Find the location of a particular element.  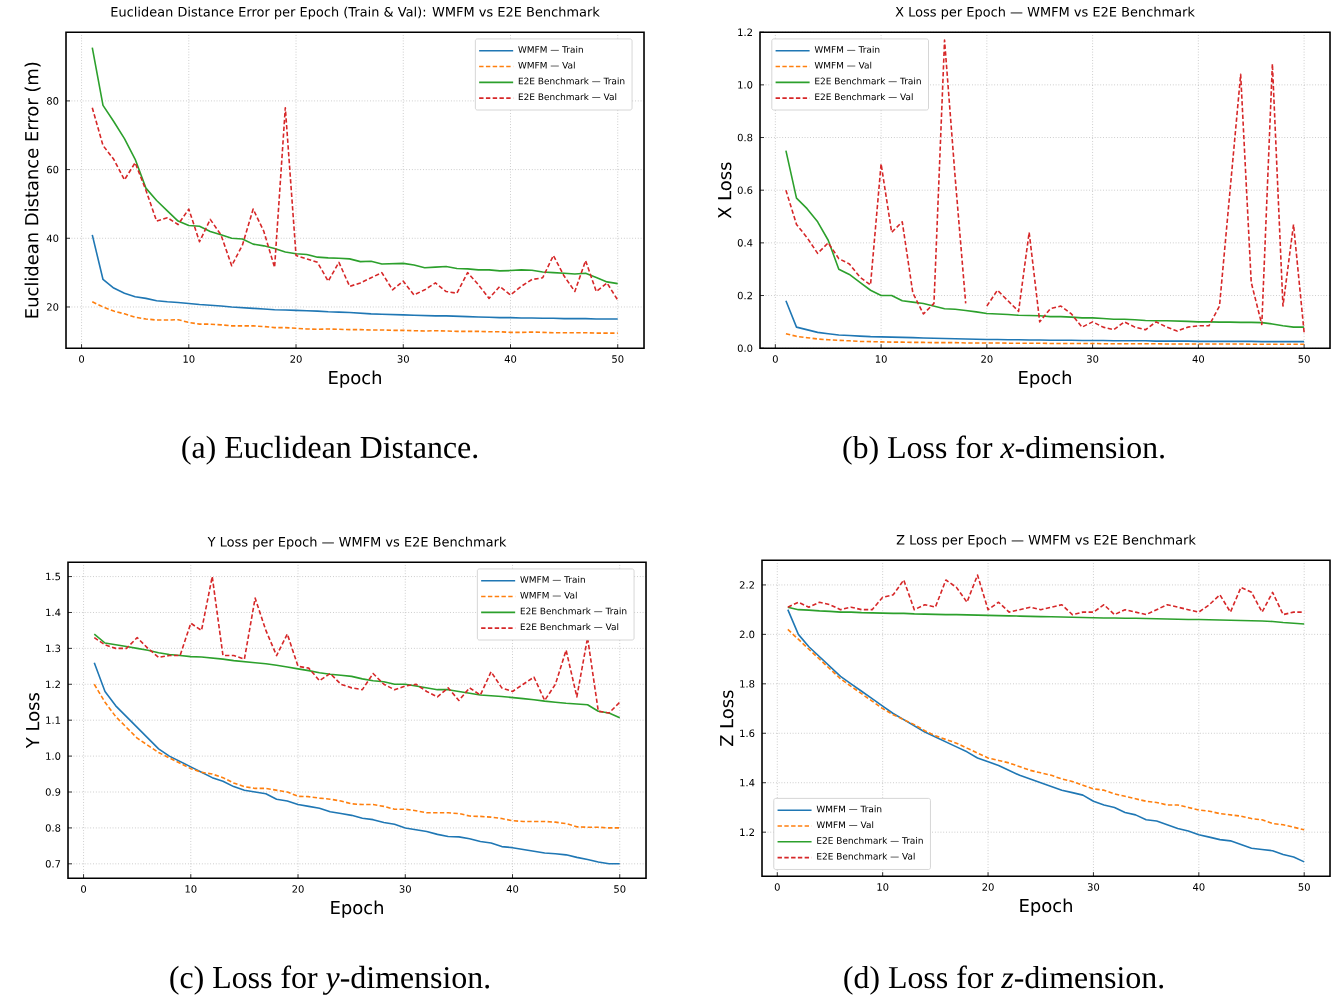

text: (b) Loss for x-dimension. is located at coordinates (1003, 450).